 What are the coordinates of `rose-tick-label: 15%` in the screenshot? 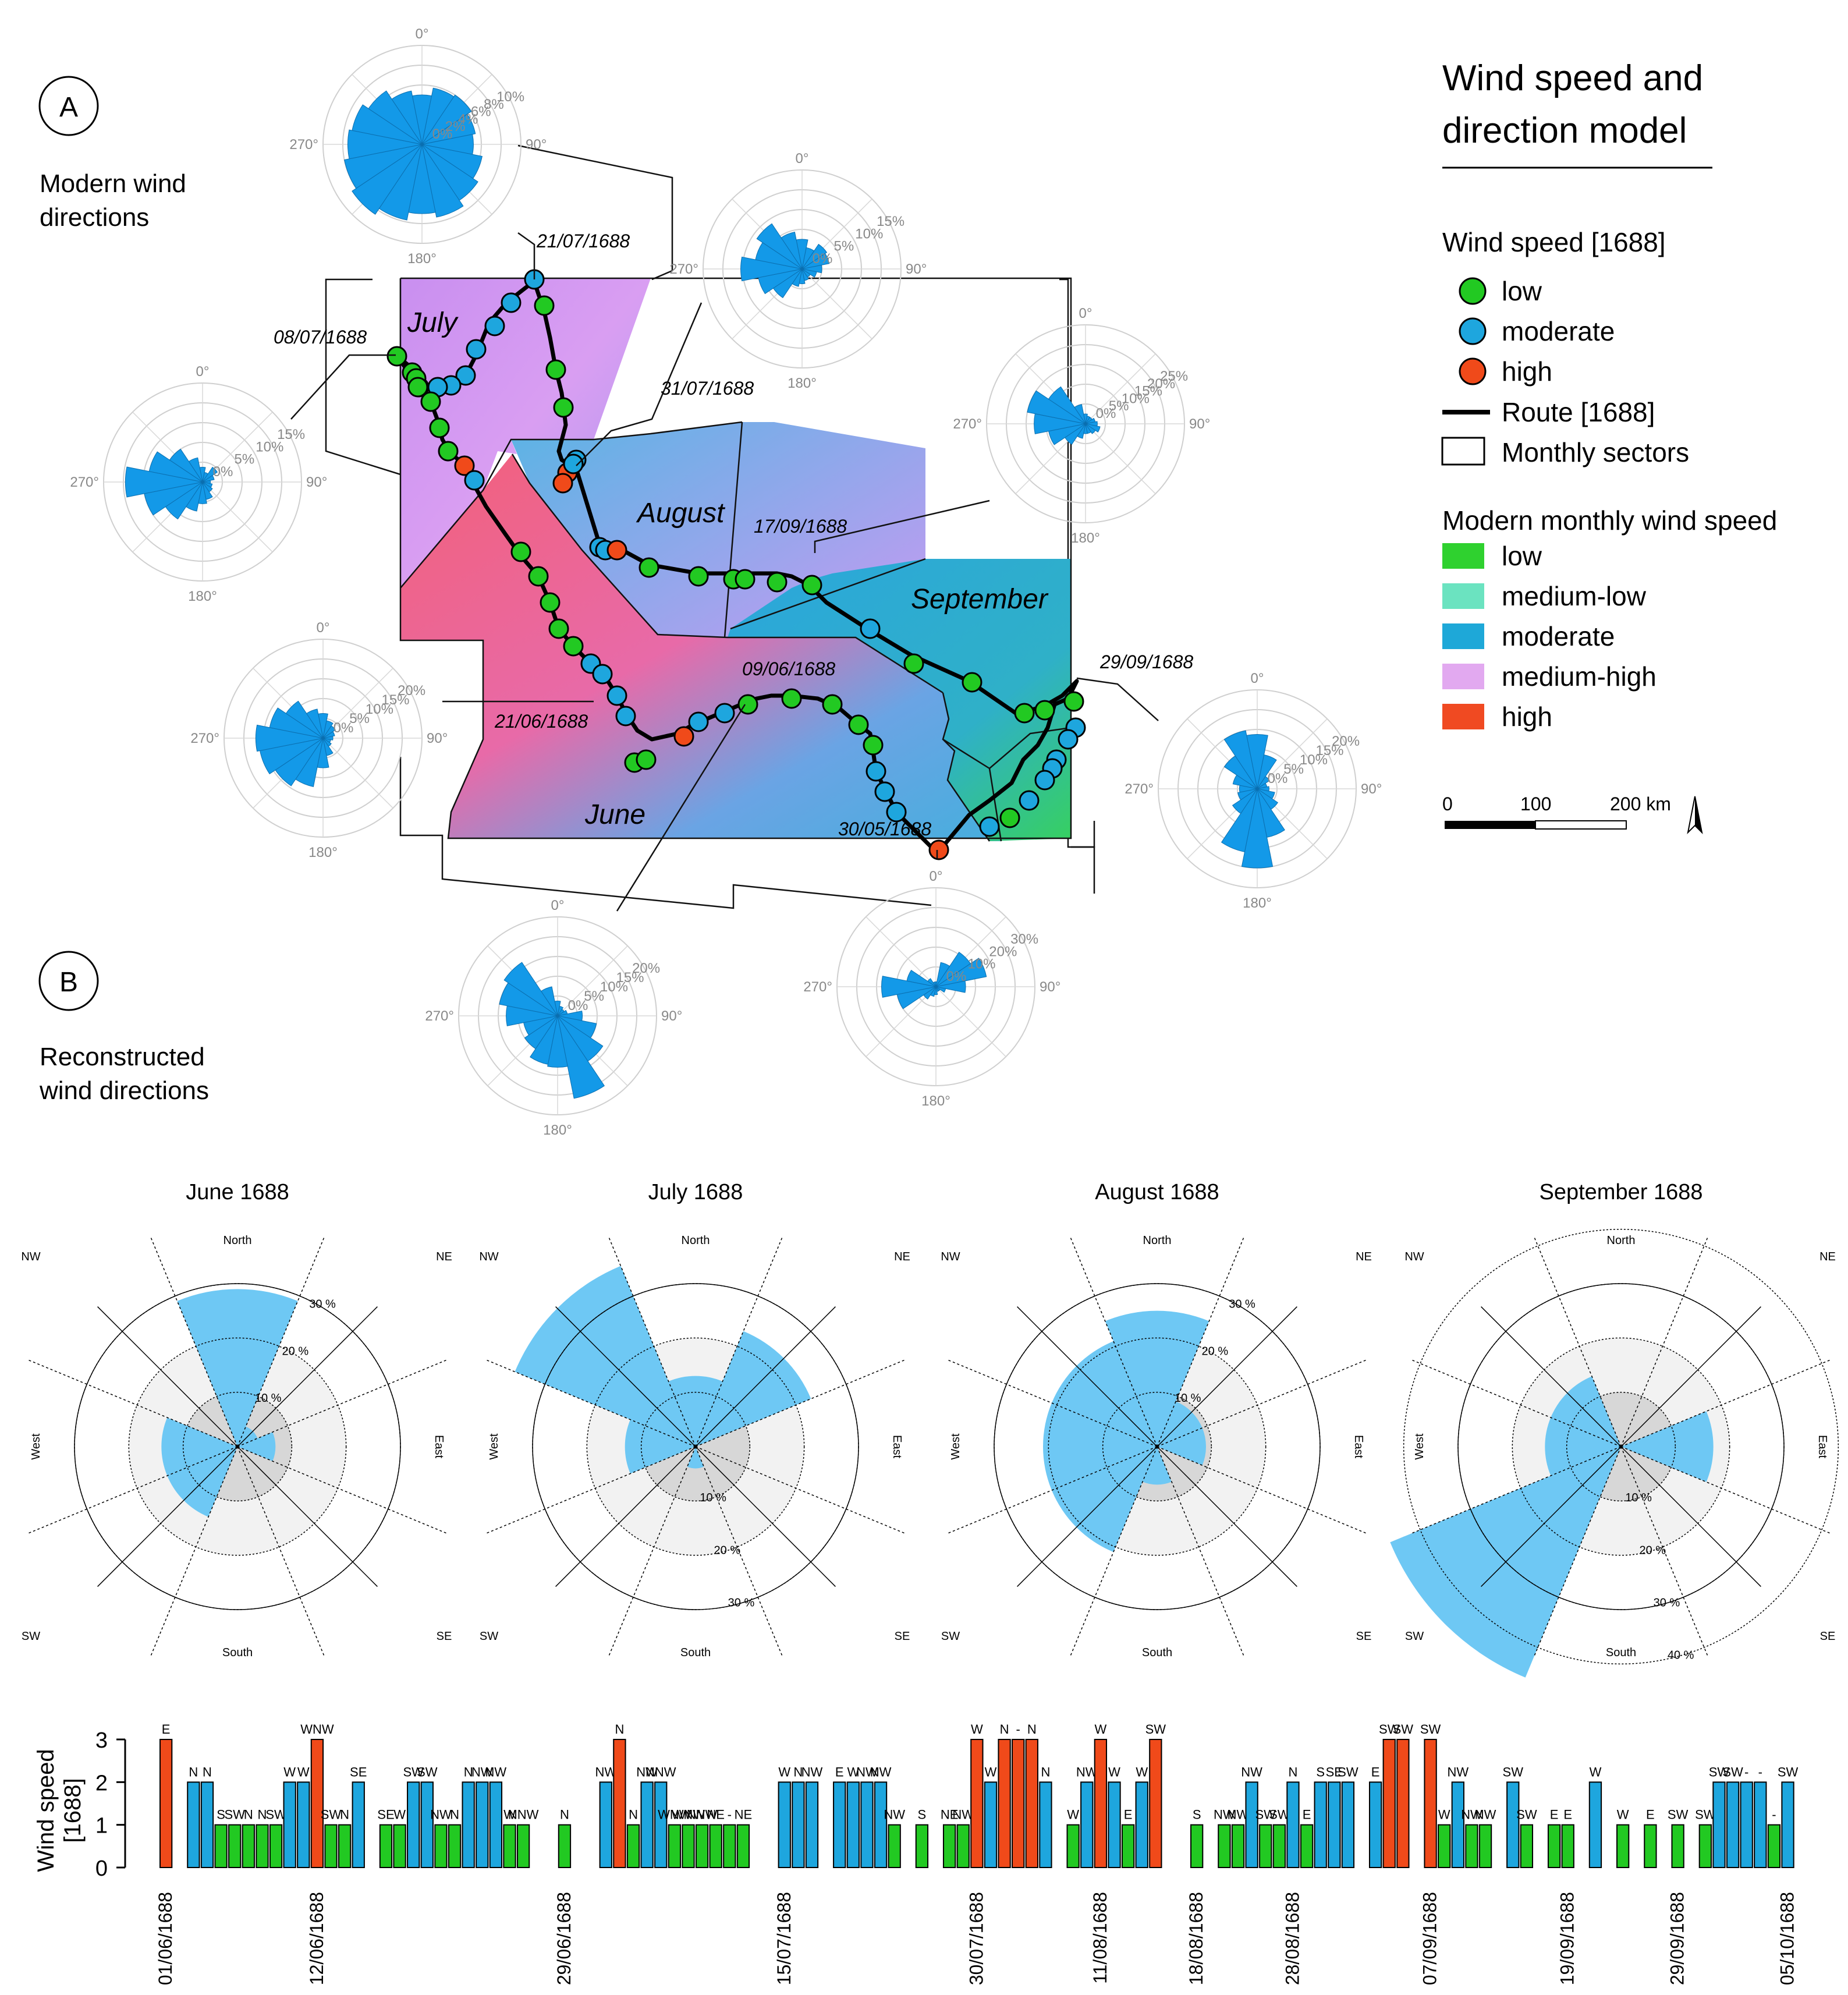 It's located at (891, 221).